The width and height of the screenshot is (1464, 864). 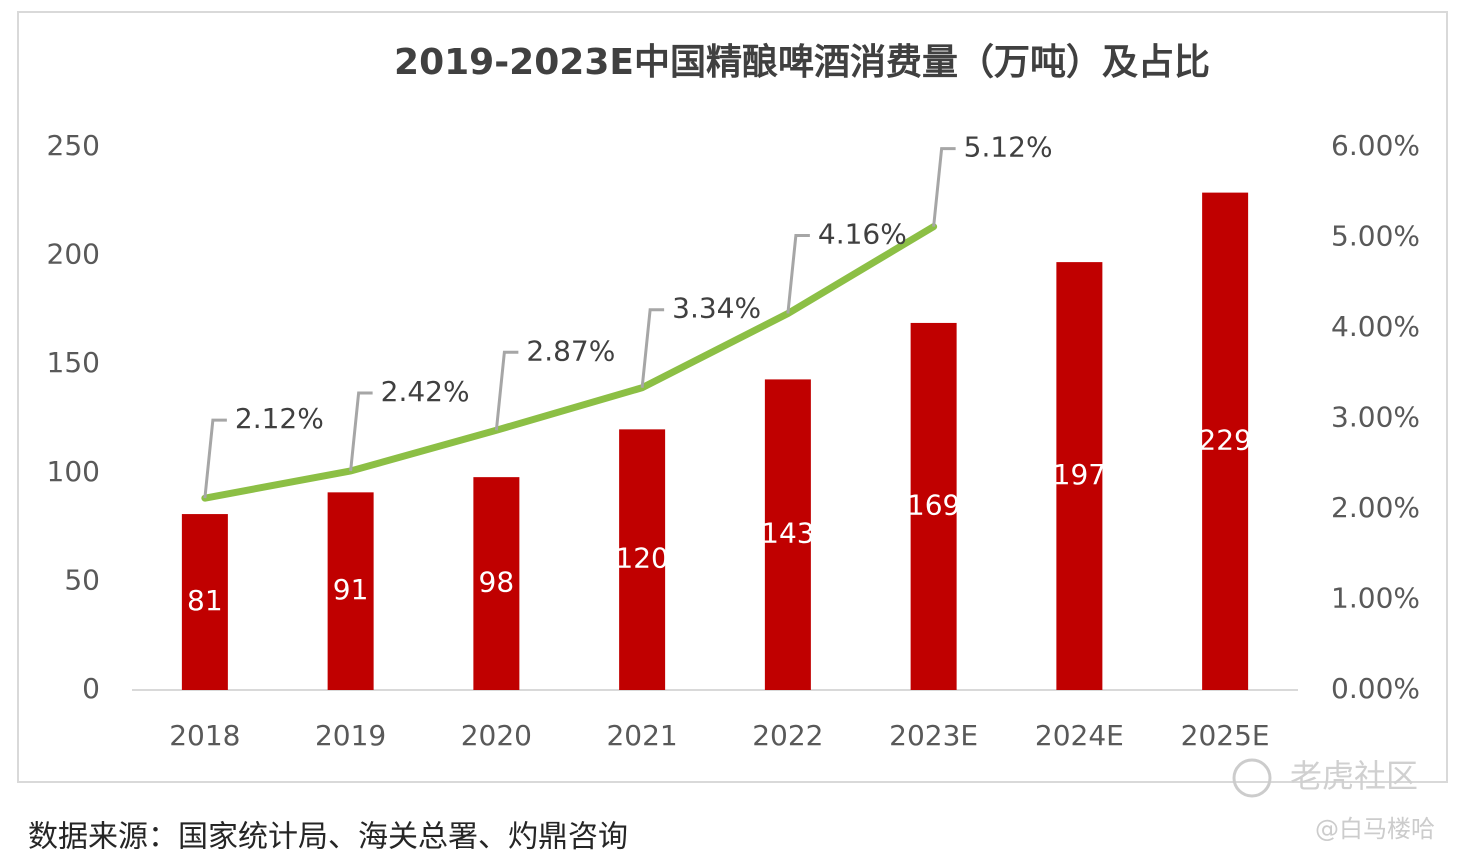 What do you see at coordinates (1354, 776) in the screenshot?
I see `watermark: 老虎社区` at bounding box center [1354, 776].